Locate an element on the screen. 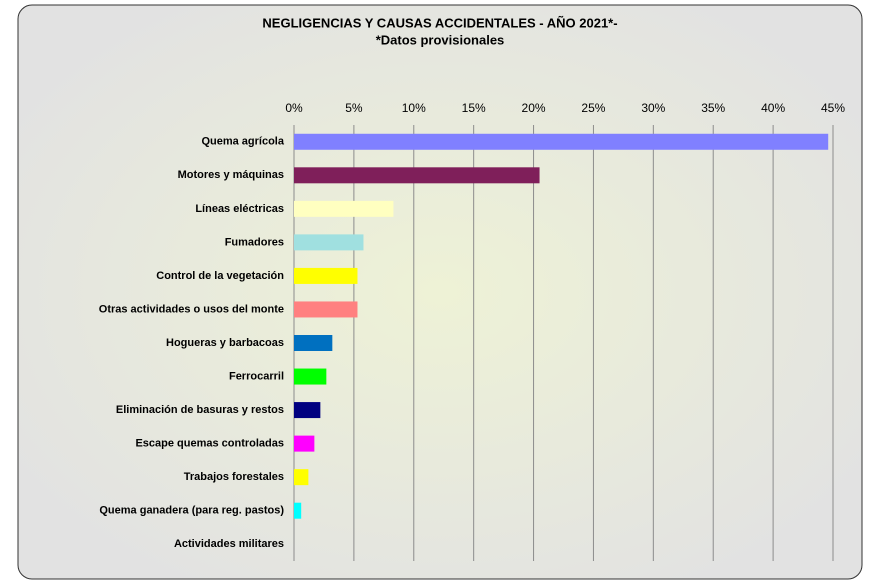  x-tick-label: 5% is located at coordinates (354, 108).